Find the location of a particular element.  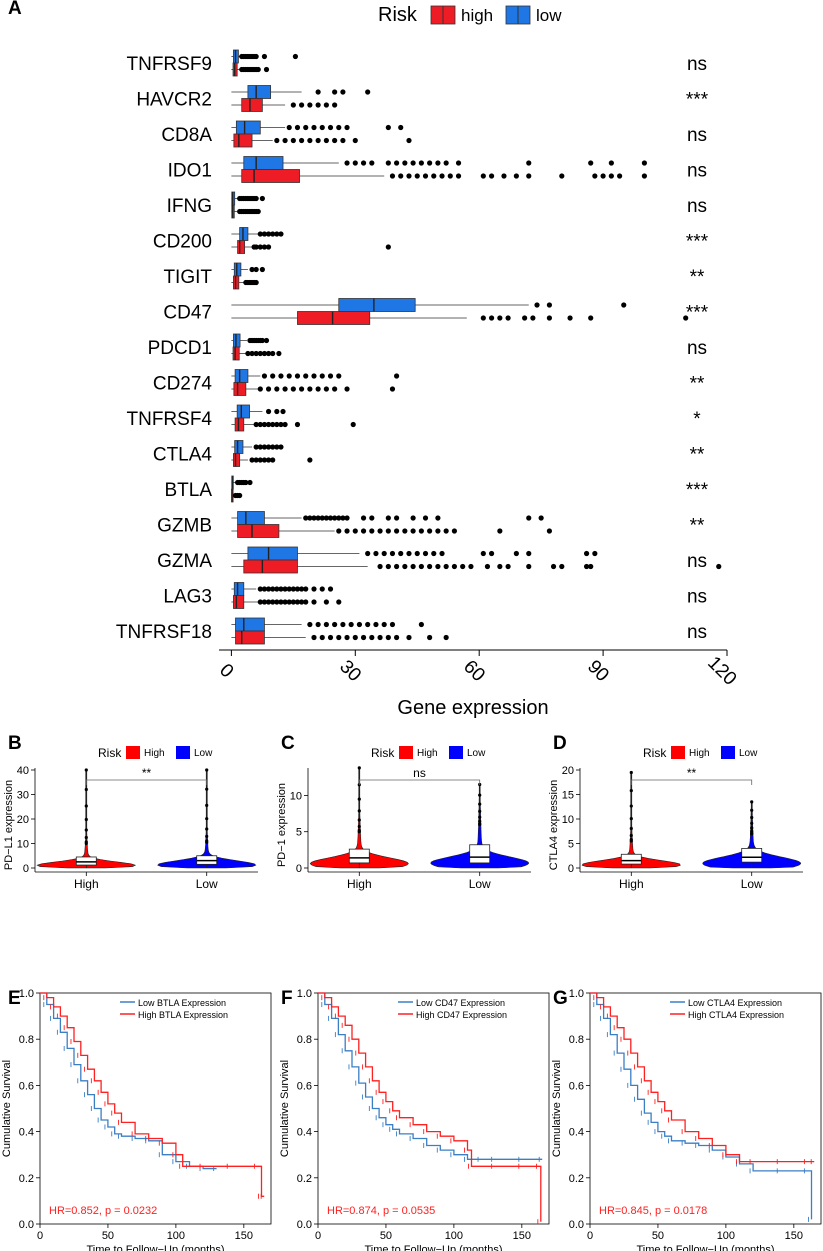

significance-bracket is located at coordinates (146, 782).